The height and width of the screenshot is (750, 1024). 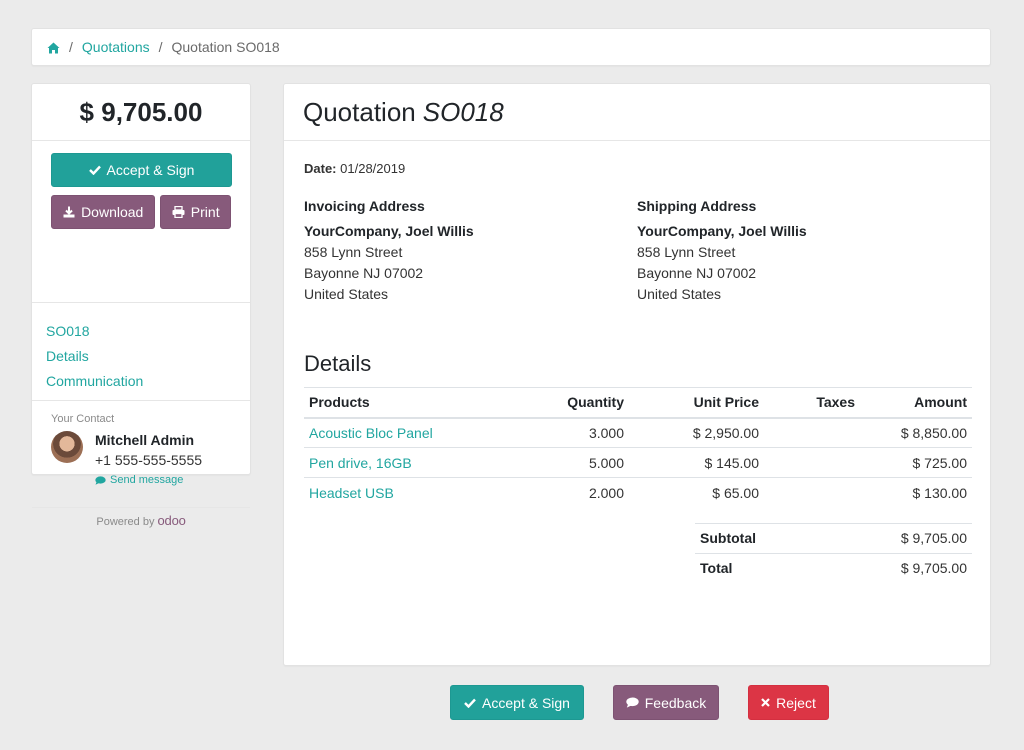 What do you see at coordinates (679, 294) in the screenshot?
I see `shipping-country: United States` at bounding box center [679, 294].